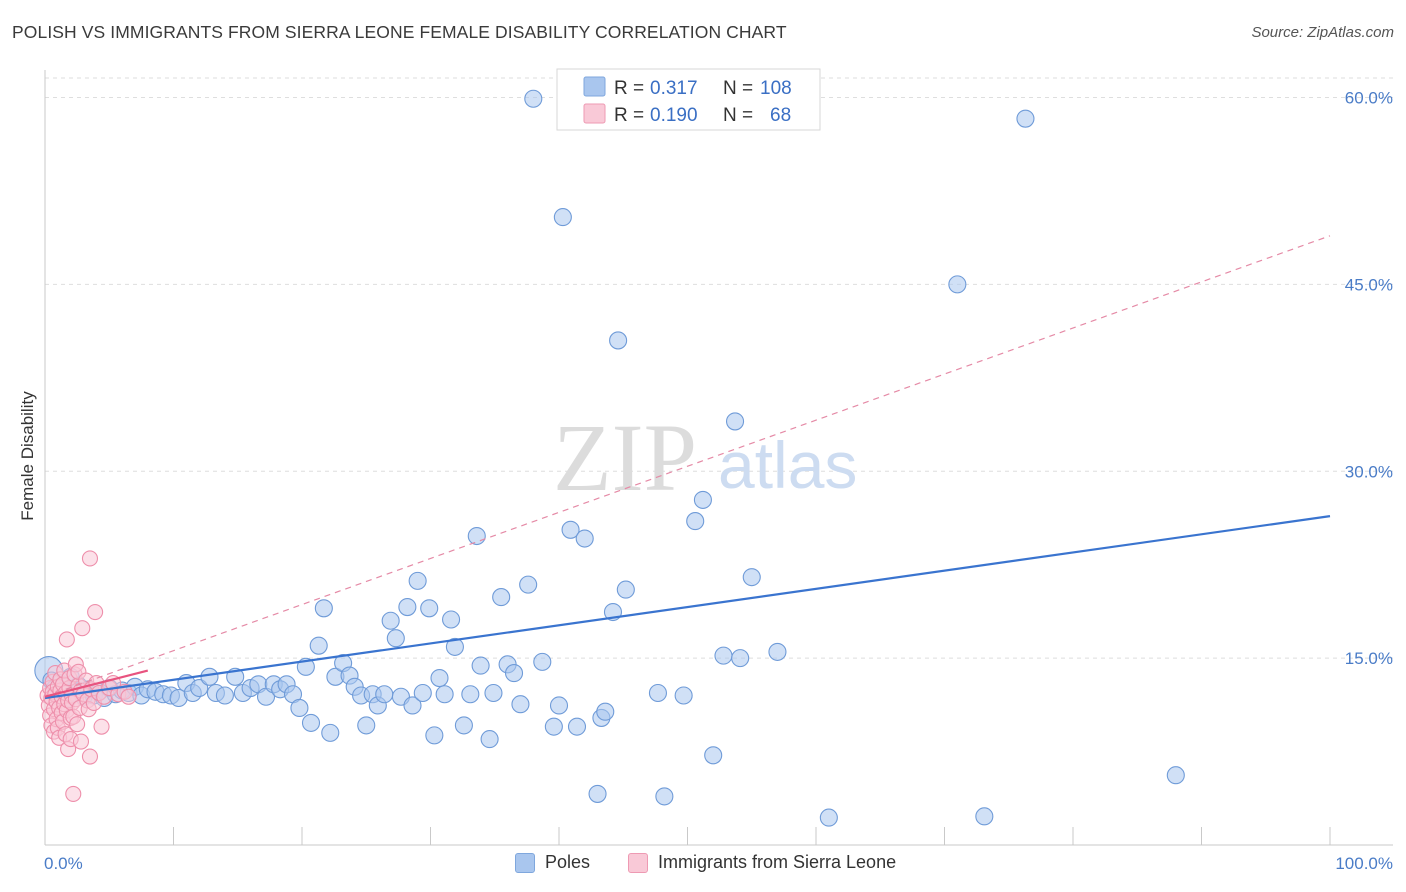  I want to click on legend-n-value-poles: 108, so click(776, 88).